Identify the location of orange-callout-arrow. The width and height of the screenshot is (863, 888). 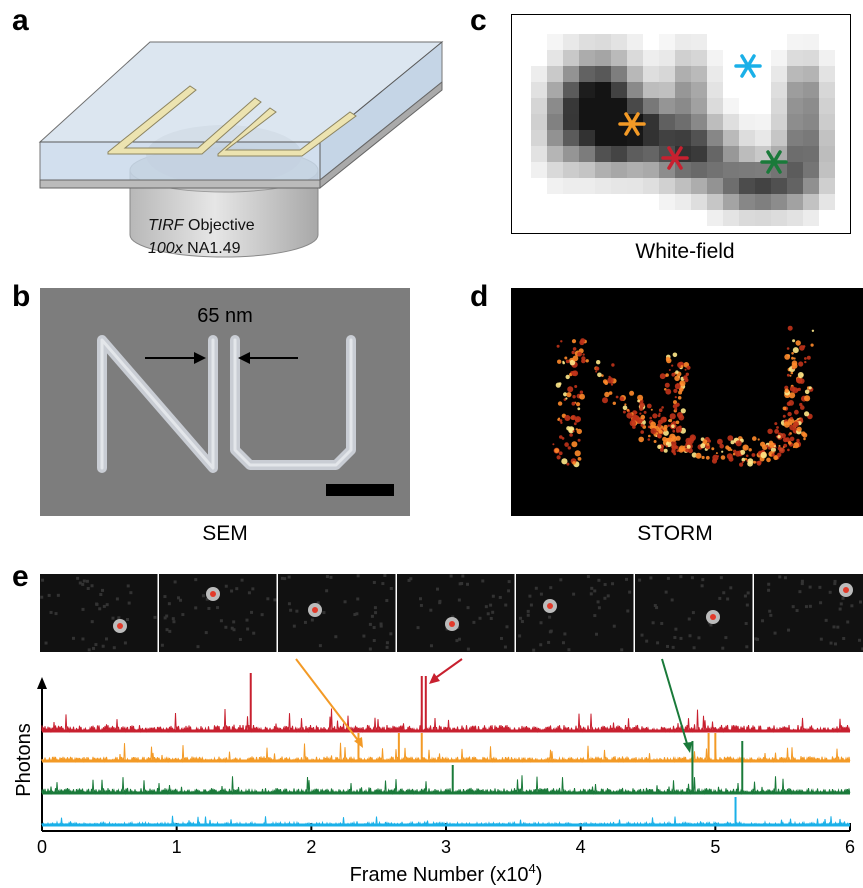
(328, 701).